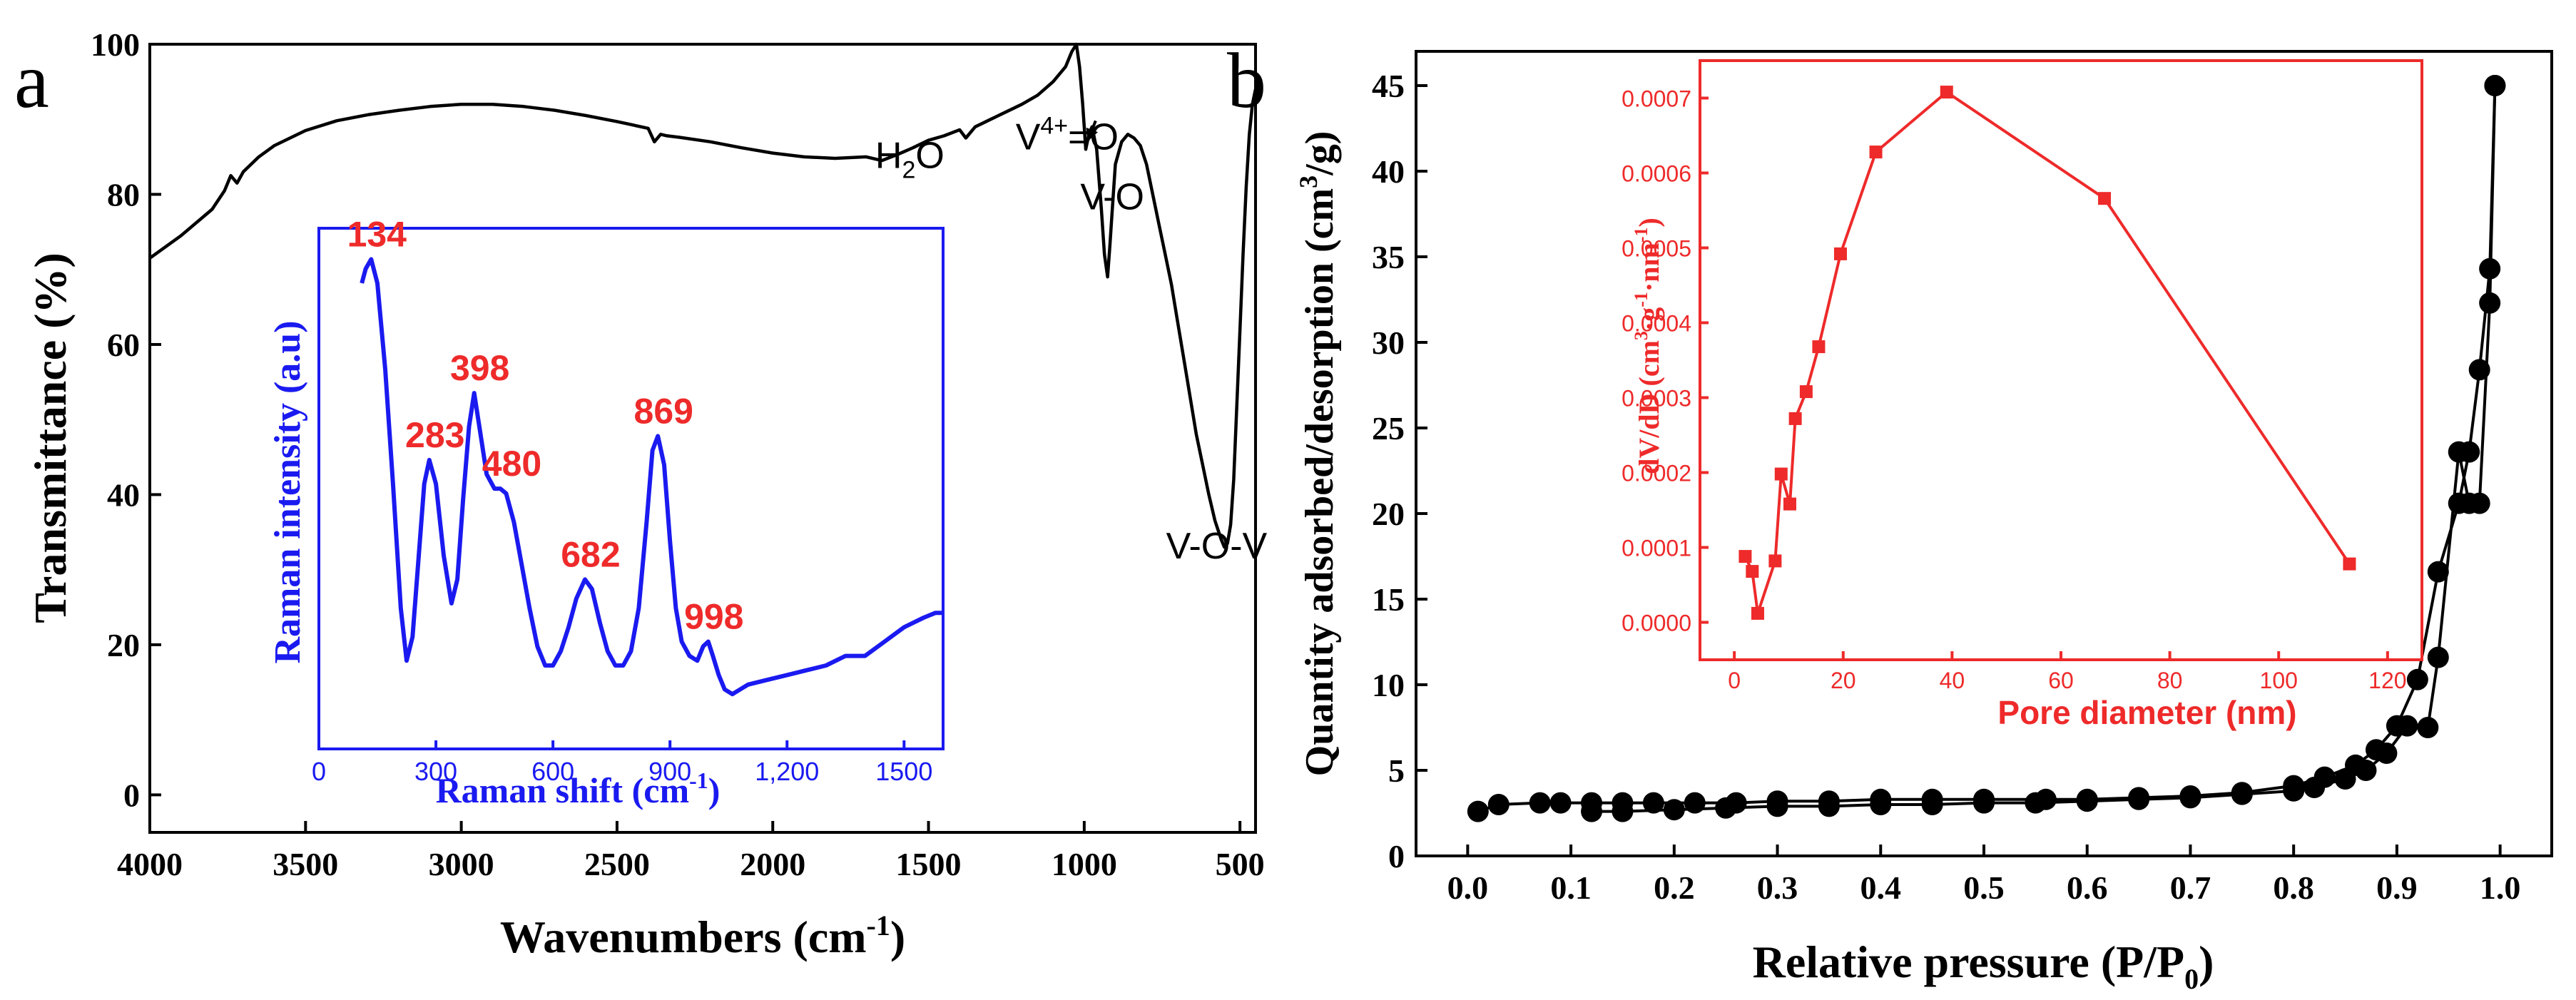  Describe the element at coordinates (2047, 353) in the screenshot. I see `pore-distribution-points` at that location.